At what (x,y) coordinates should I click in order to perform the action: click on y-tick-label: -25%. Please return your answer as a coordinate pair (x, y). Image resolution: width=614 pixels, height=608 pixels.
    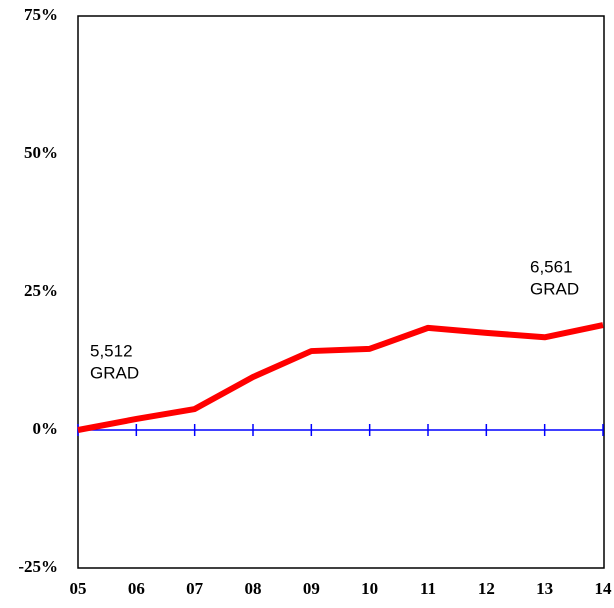
    Looking at the image, I should click on (38, 566).